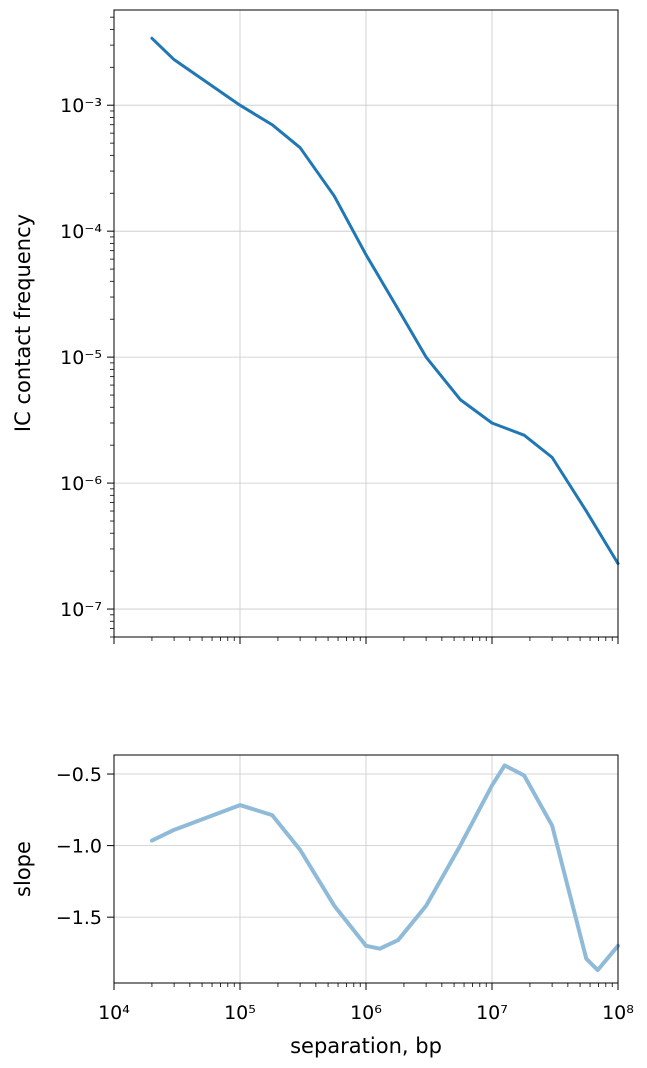 The height and width of the screenshot is (1068, 647). I want to click on x-tick-label: 10⁵, so click(240, 1013).